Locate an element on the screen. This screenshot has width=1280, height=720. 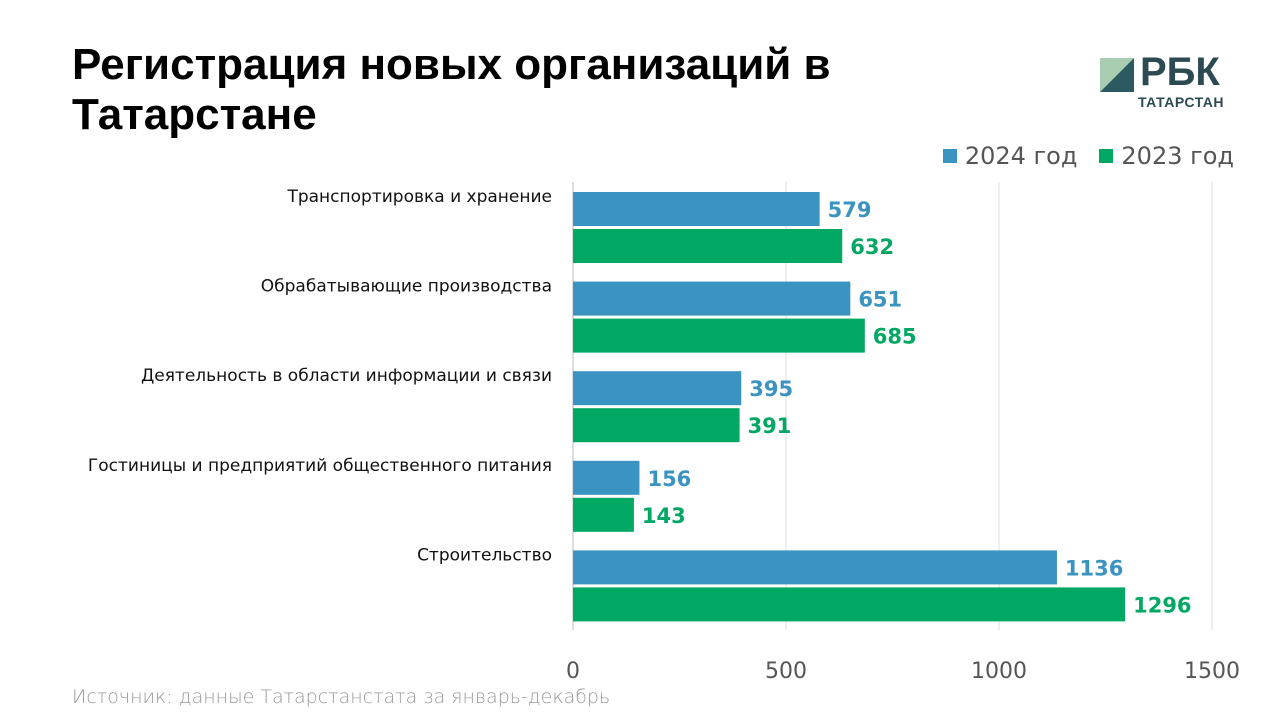
legend: 2024 год 2023 год is located at coordinates (1088, 156).